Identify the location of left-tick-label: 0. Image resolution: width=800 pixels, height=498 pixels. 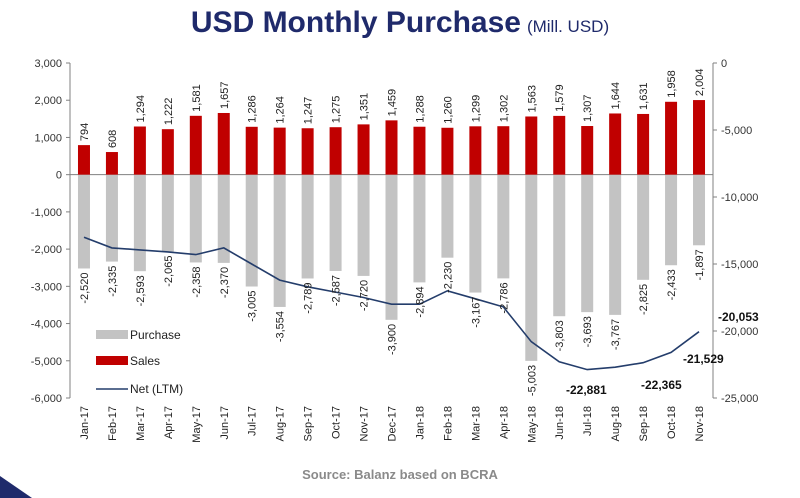
(59, 176).